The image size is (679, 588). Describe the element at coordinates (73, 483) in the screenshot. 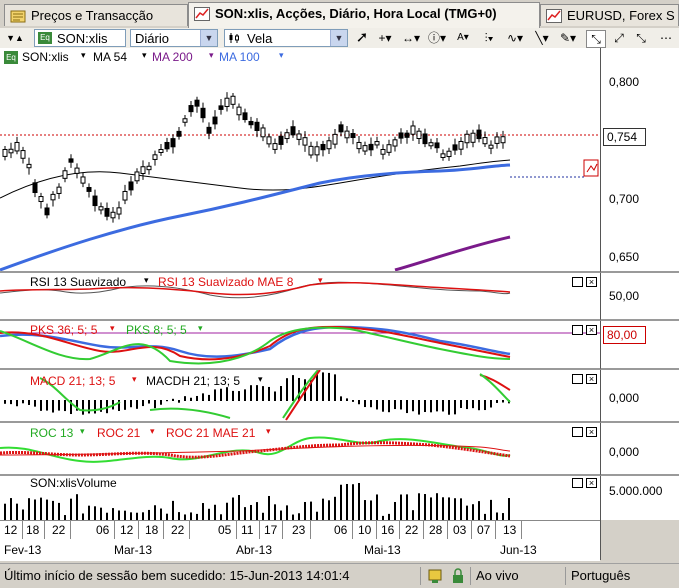

I see `volume-label: SON:xlisVolume` at that location.